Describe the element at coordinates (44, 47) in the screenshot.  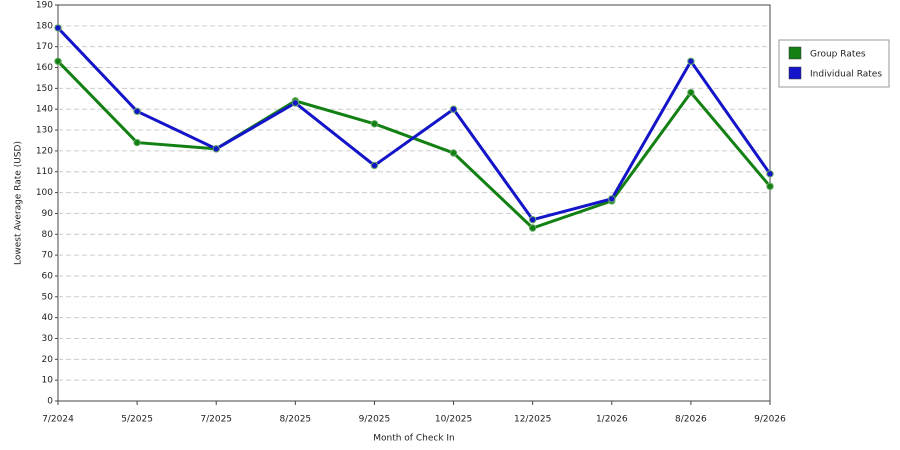
I see `y-tick-label: 170` at that location.